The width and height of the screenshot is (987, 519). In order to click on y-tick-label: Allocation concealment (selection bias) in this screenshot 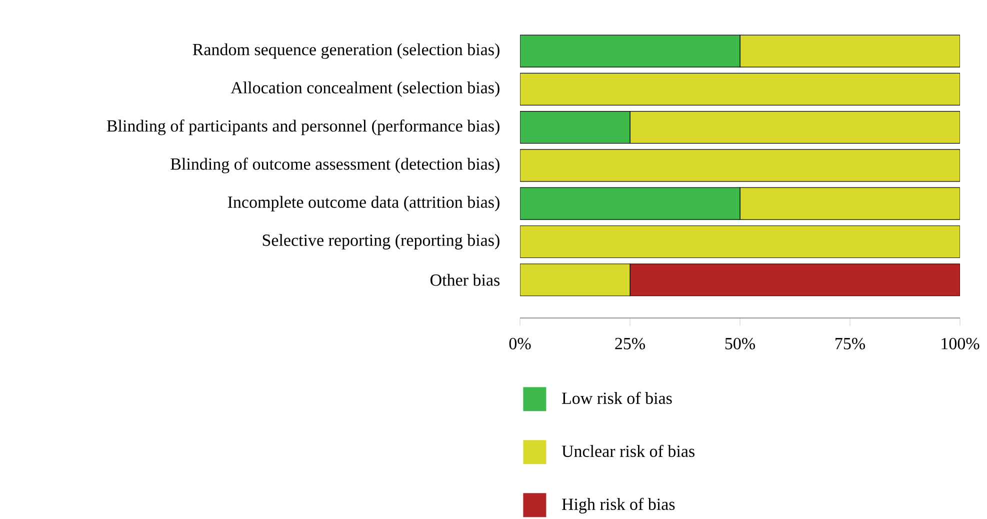, I will do `click(365, 89)`.